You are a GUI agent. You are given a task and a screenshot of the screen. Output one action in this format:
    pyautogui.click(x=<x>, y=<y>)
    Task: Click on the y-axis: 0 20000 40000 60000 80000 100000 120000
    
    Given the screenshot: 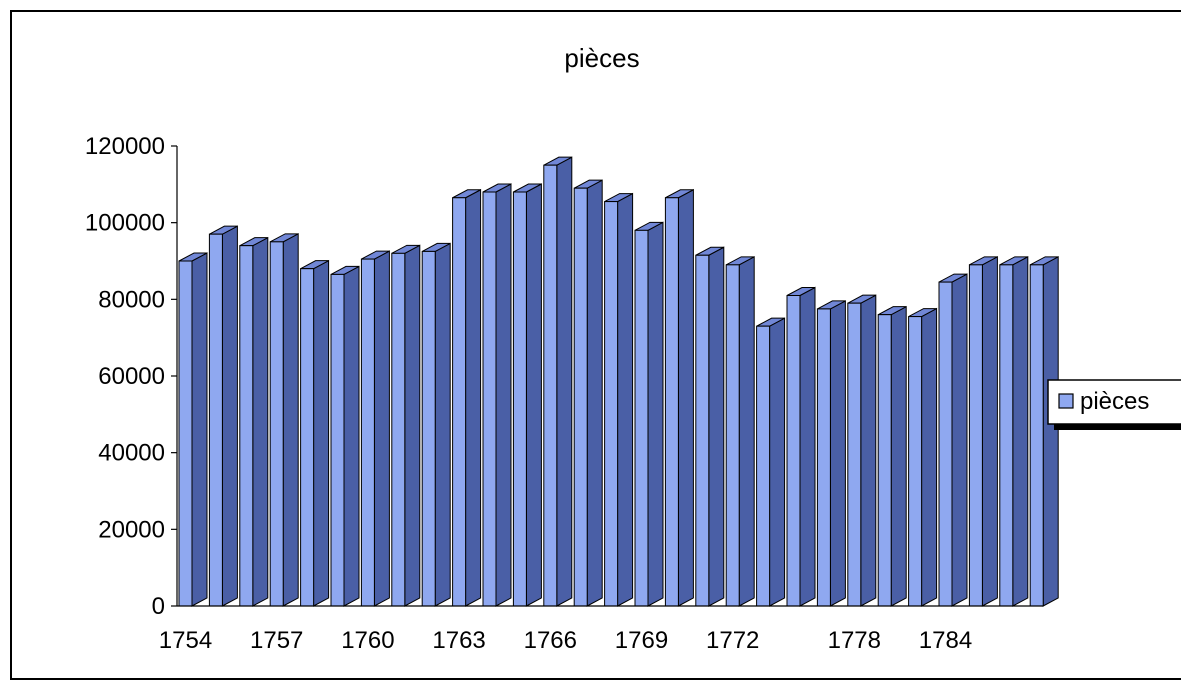 What is the action you would take?
    pyautogui.click(x=131, y=376)
    